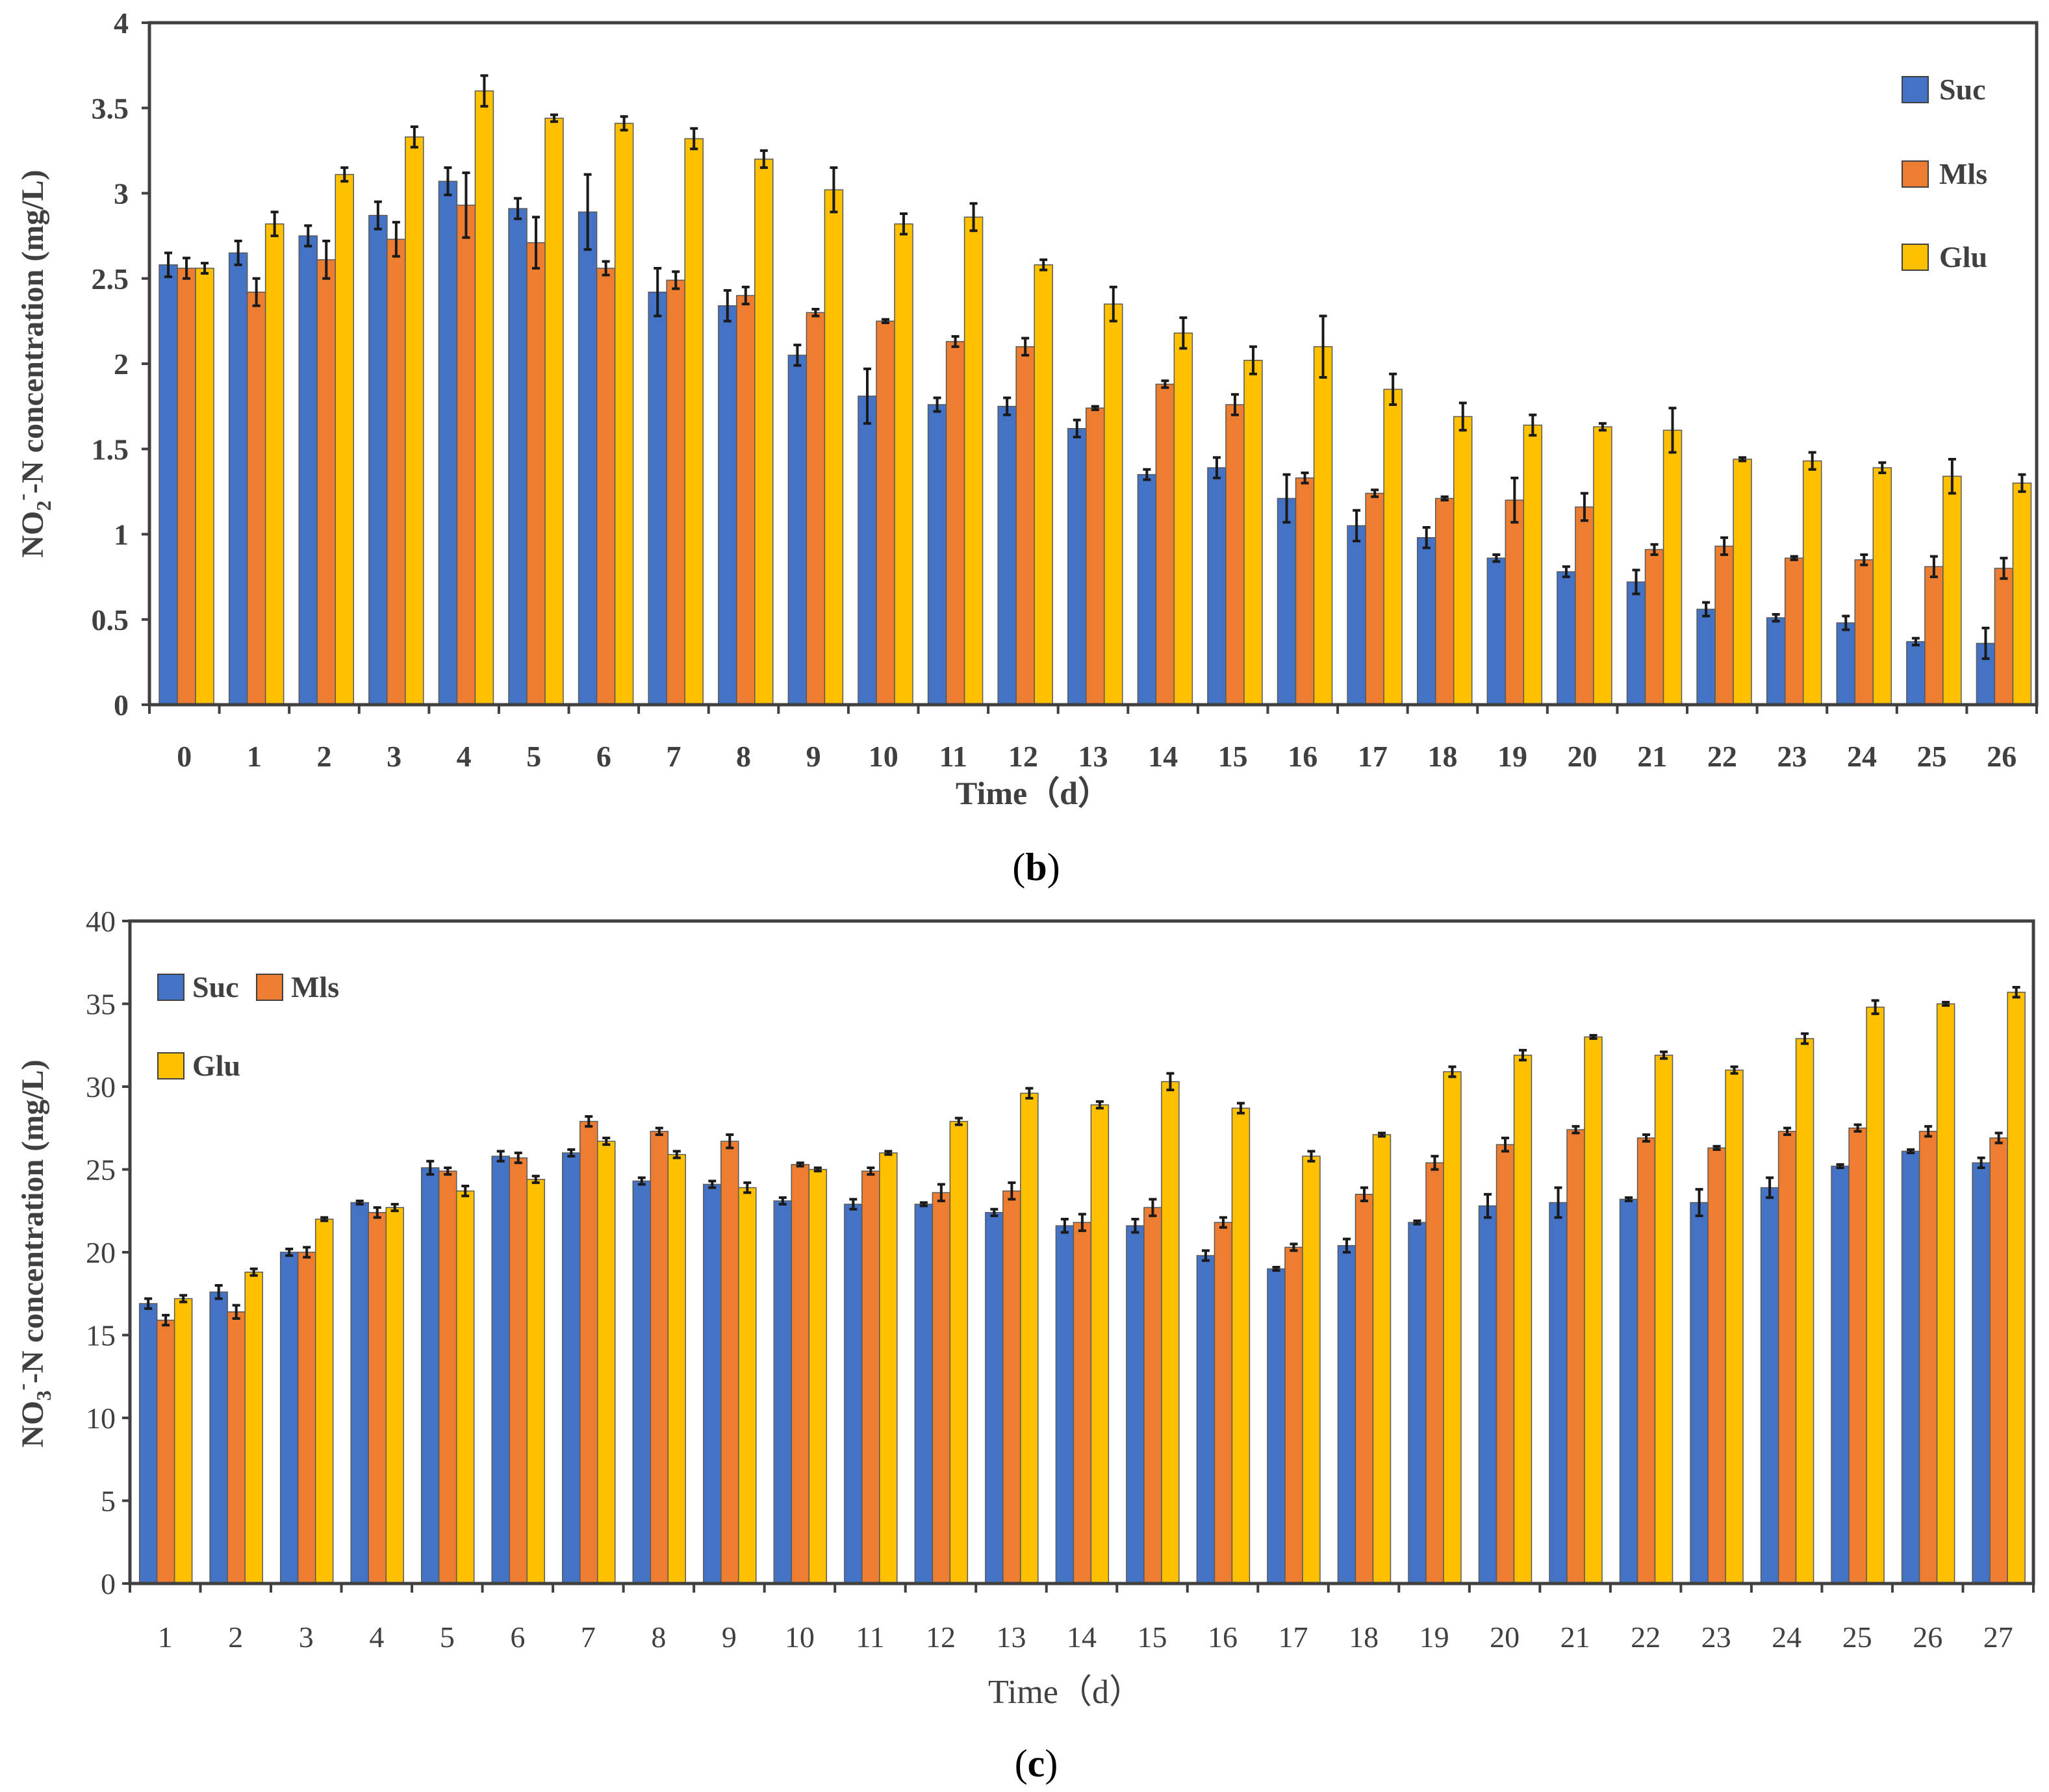  Describe the element at coordinates (235, 1638) in the screenshot. I see `xtick-label: 2` at that location.